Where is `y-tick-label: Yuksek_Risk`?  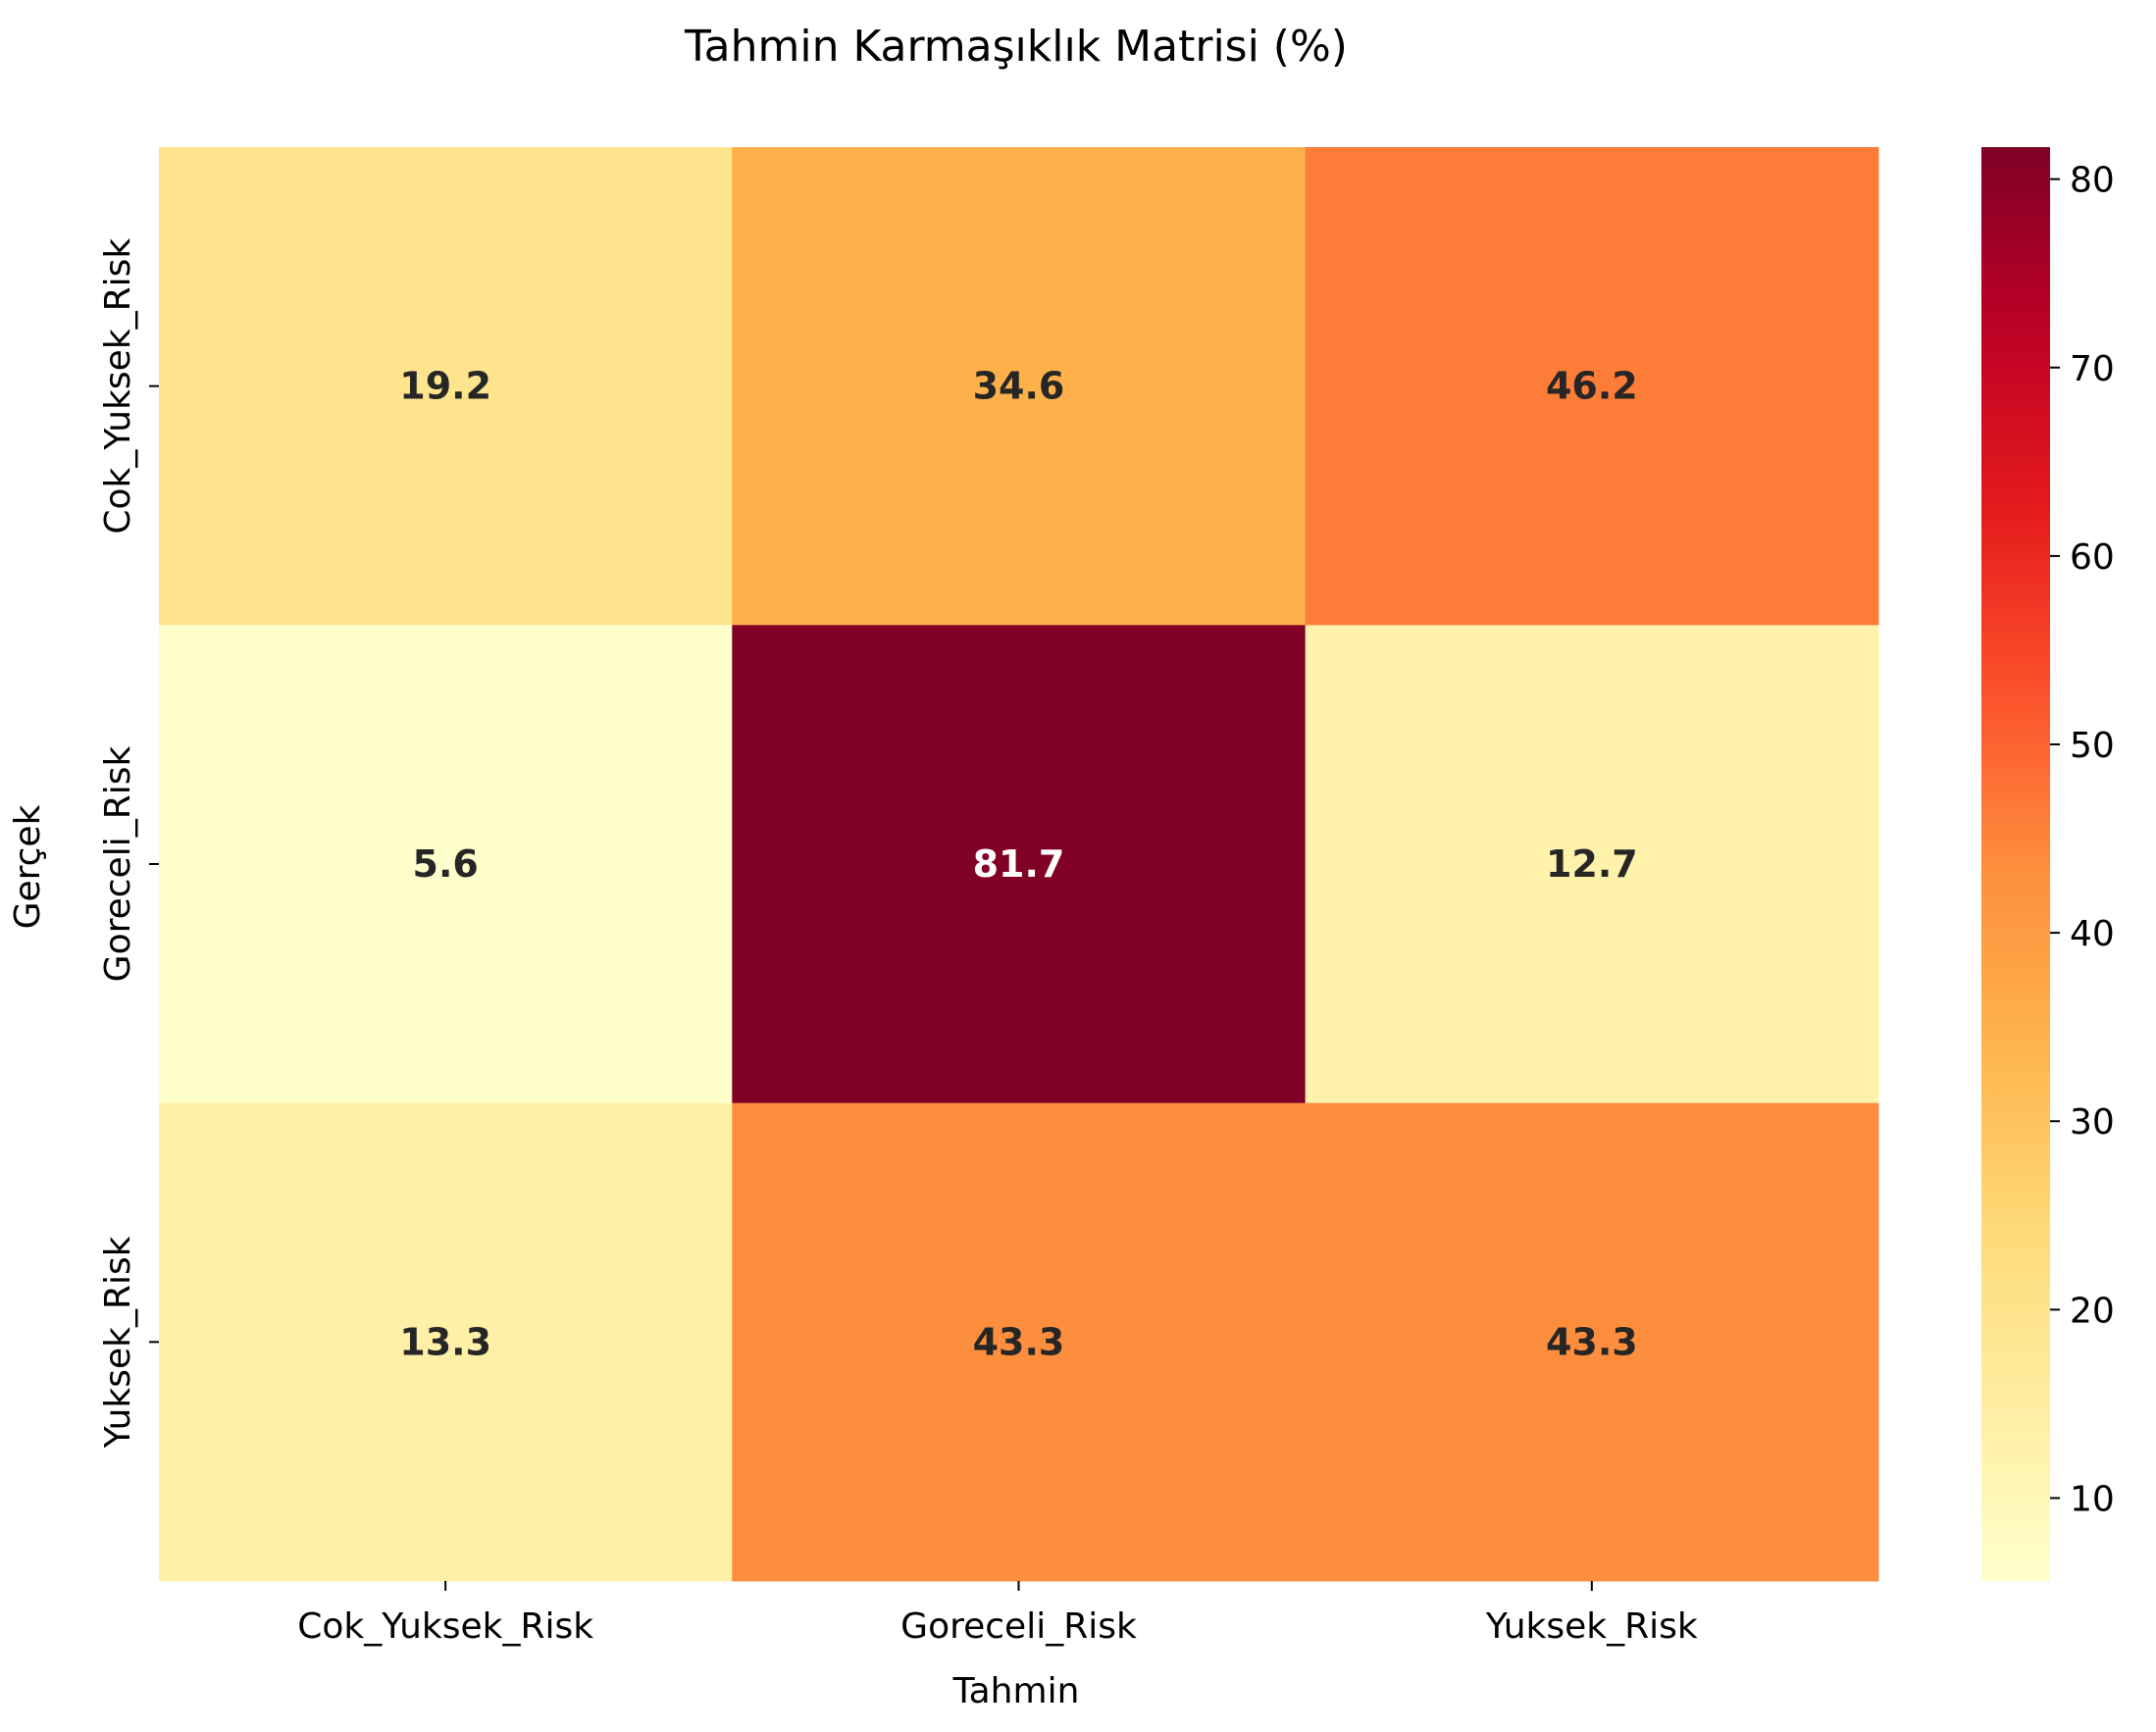 y-tick-label: Yuksek_Risk is located at coordinates (118, 1342).